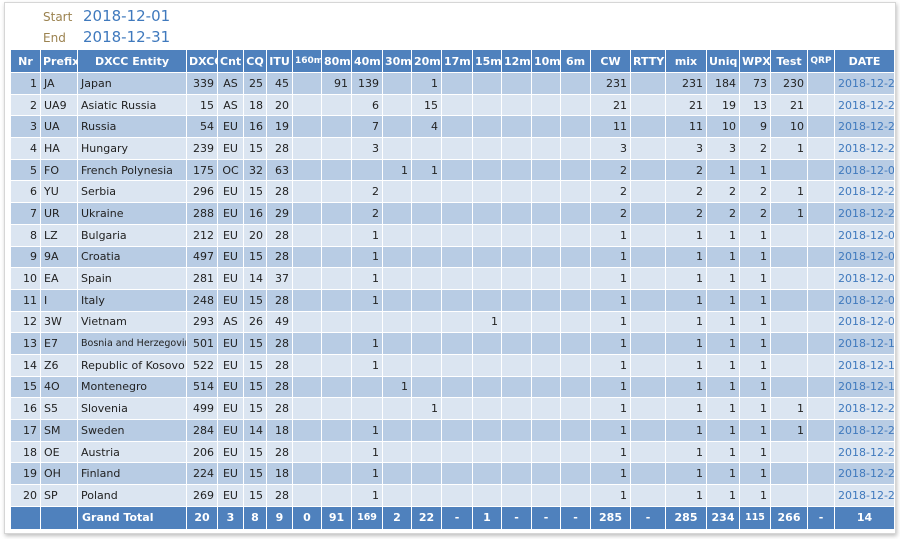 The width and height of the screenshot is (900, 539). I want to click on table-cell: 2018-12-09, so click(864, 170).